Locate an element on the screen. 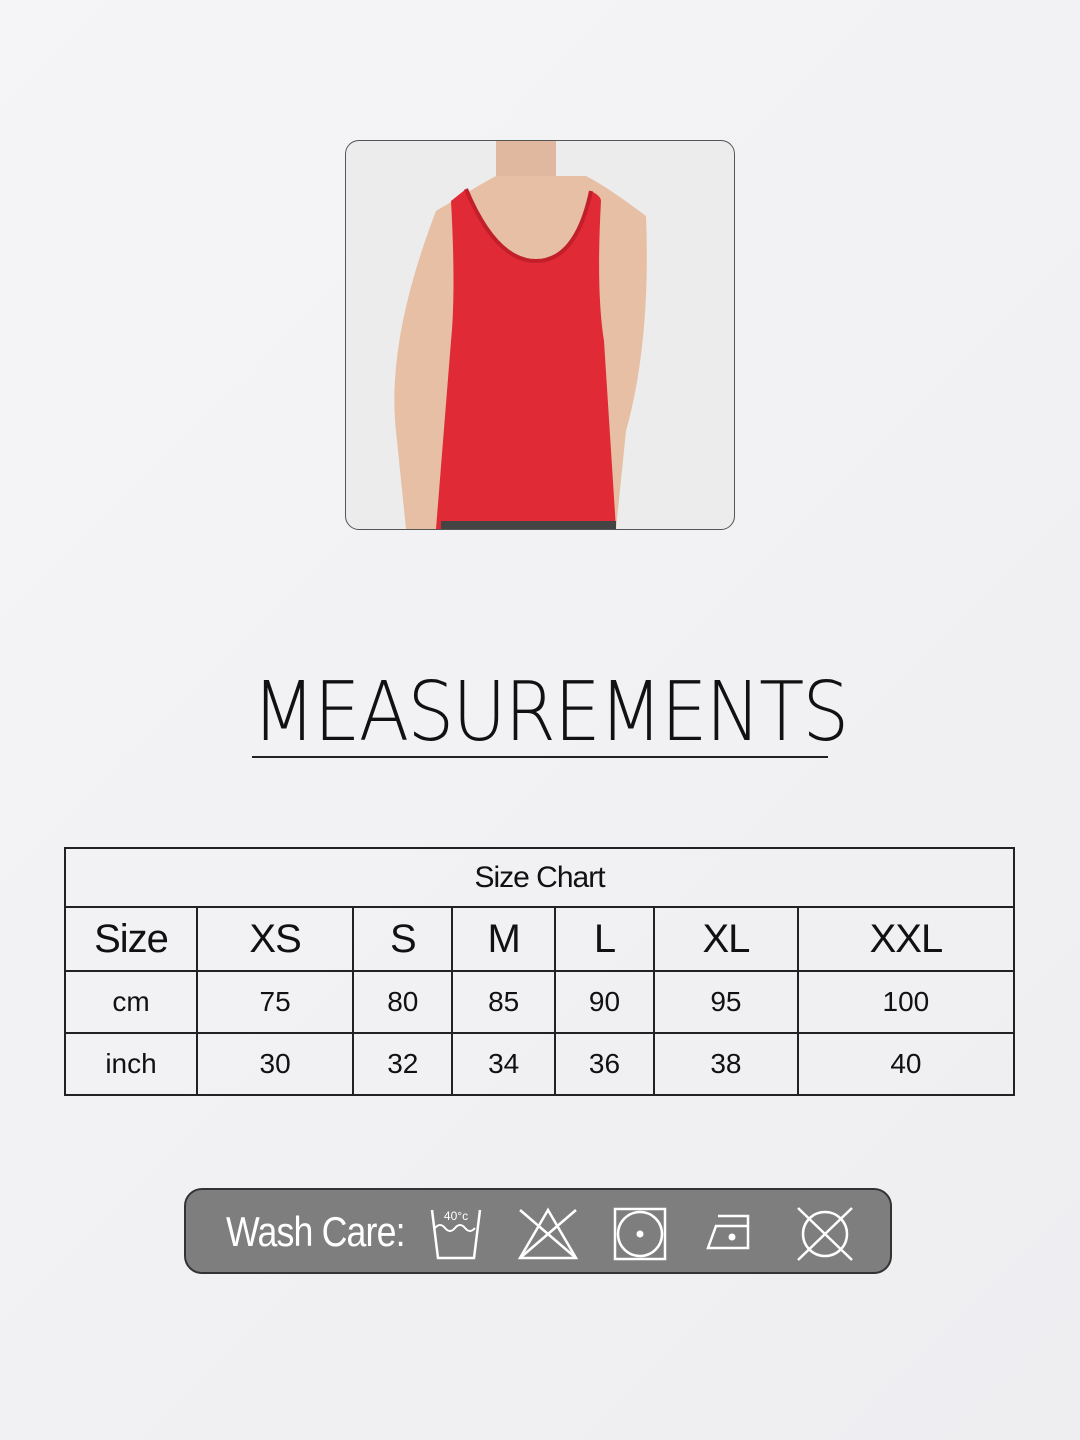  header-cell: M is located at coordinates (503, 939).